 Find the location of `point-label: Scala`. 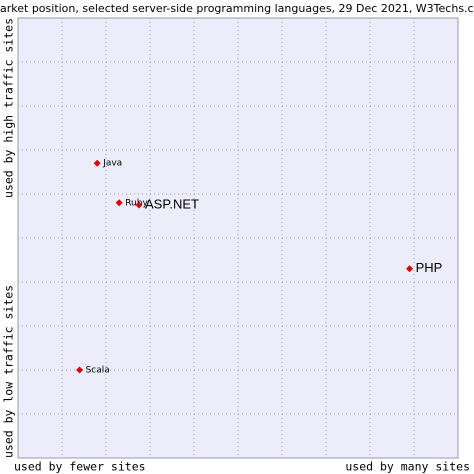

point-label: Scala is located at coordinates (98, 371).